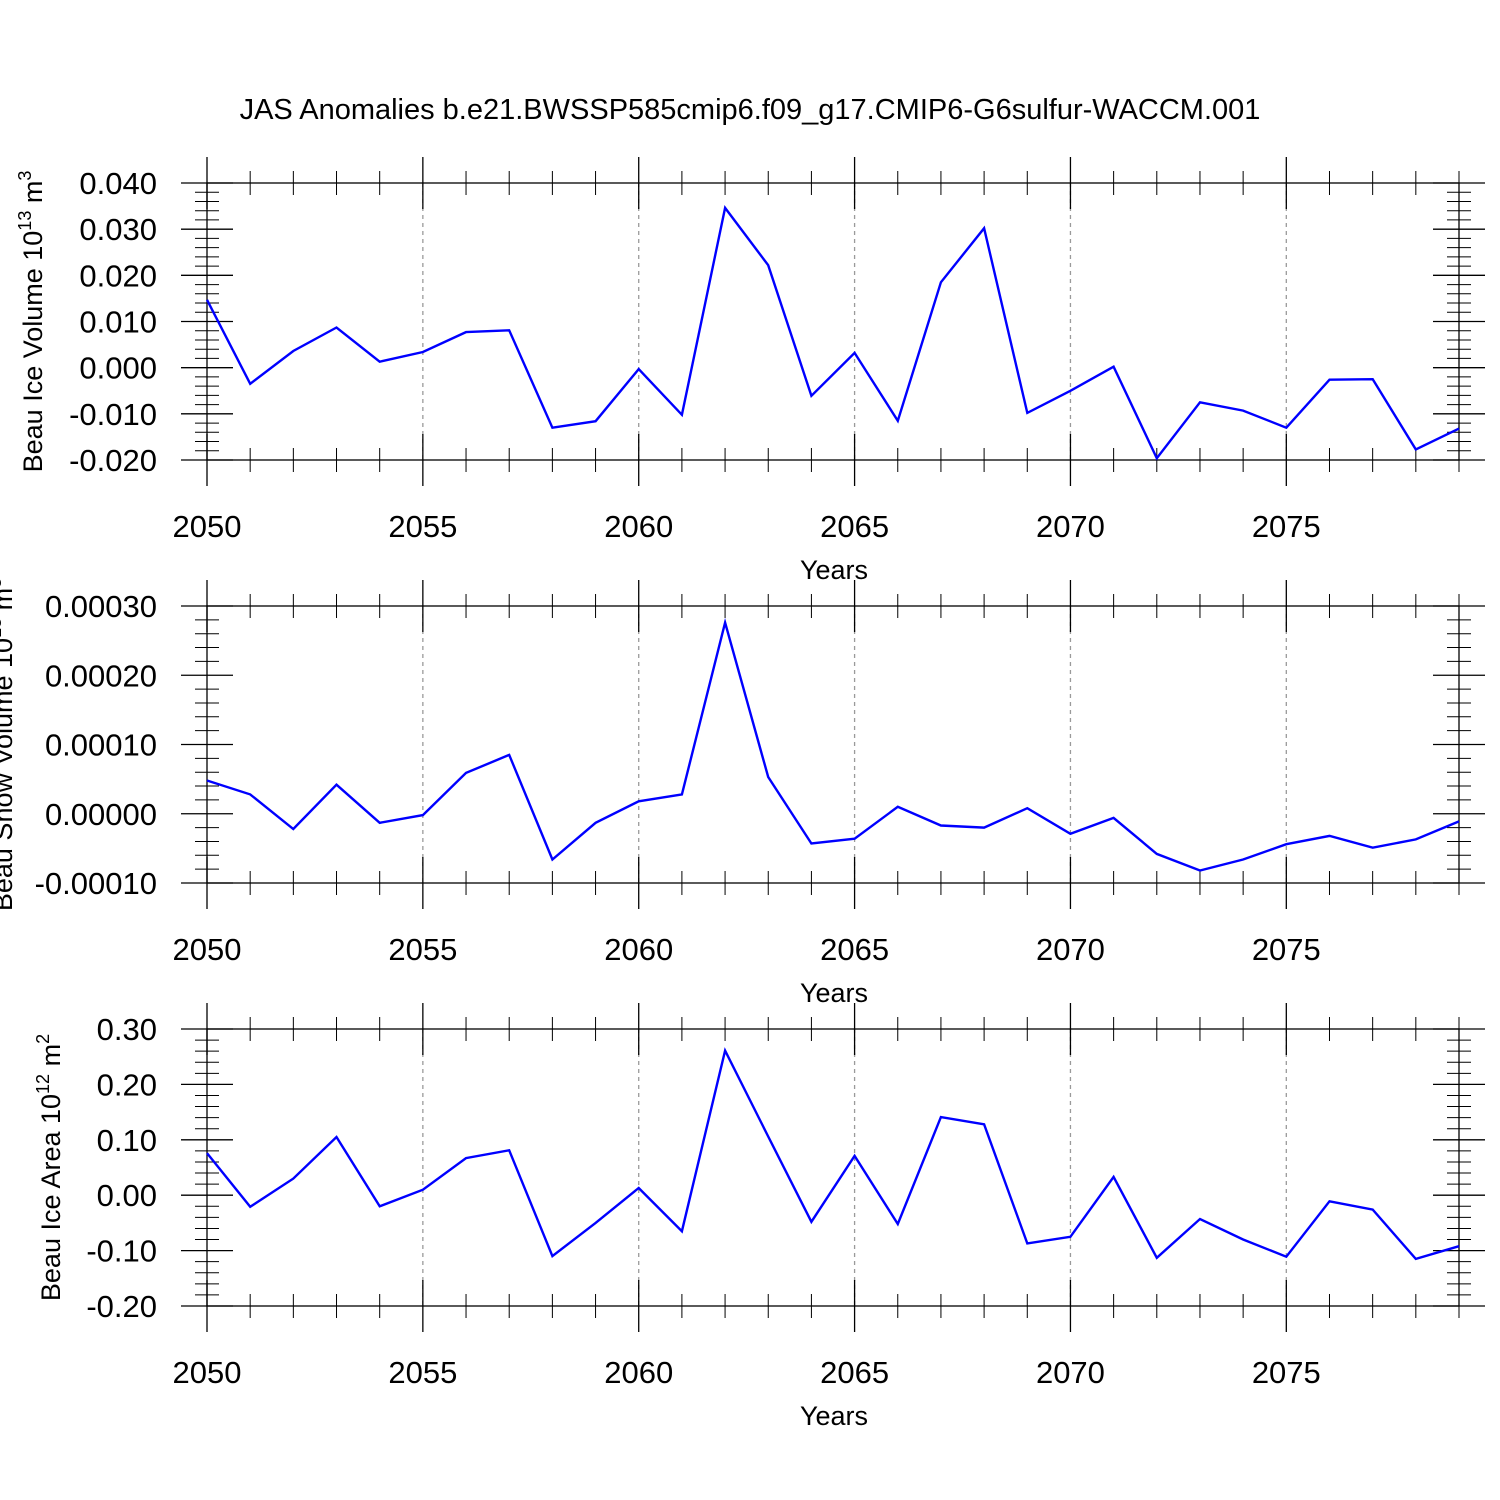 This screenshot has height=1500, width=1500. Describe the element at coordinates (1070, 526) in the screenshot. I see `xtick-label-ice-volume-2070: 2070` at that location.